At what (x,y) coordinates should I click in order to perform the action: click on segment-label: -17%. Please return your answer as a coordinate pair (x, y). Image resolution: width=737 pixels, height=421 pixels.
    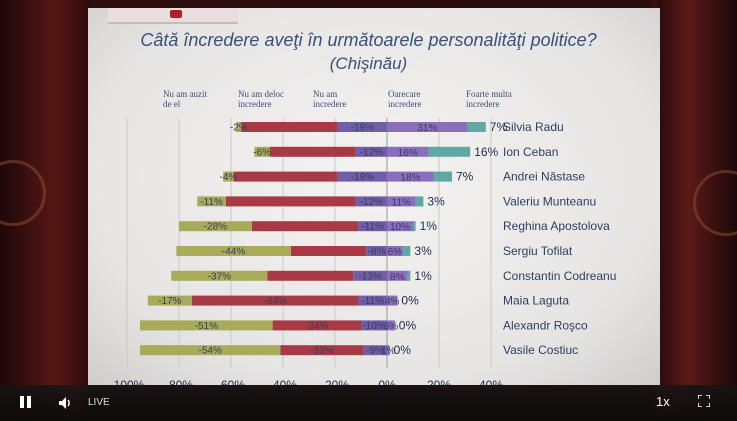
    Looking at the image, I should click on (169, 301).